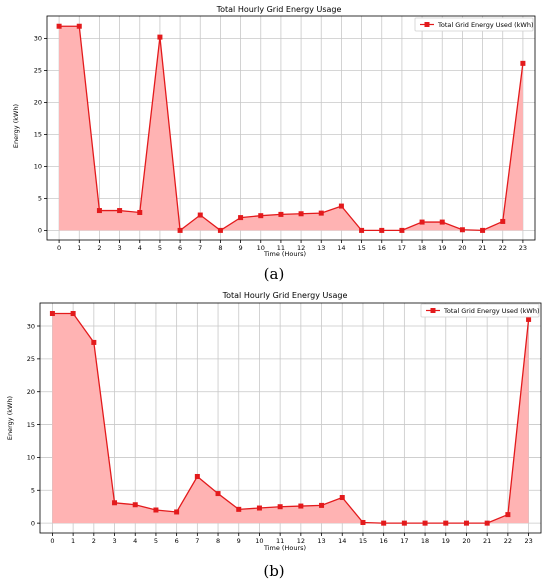 This screenshot has width=550, height=584. Describe the element at coordinates (284, 548) in the screenshot. I see `x-axis-label: Time (Hours)` at that location.